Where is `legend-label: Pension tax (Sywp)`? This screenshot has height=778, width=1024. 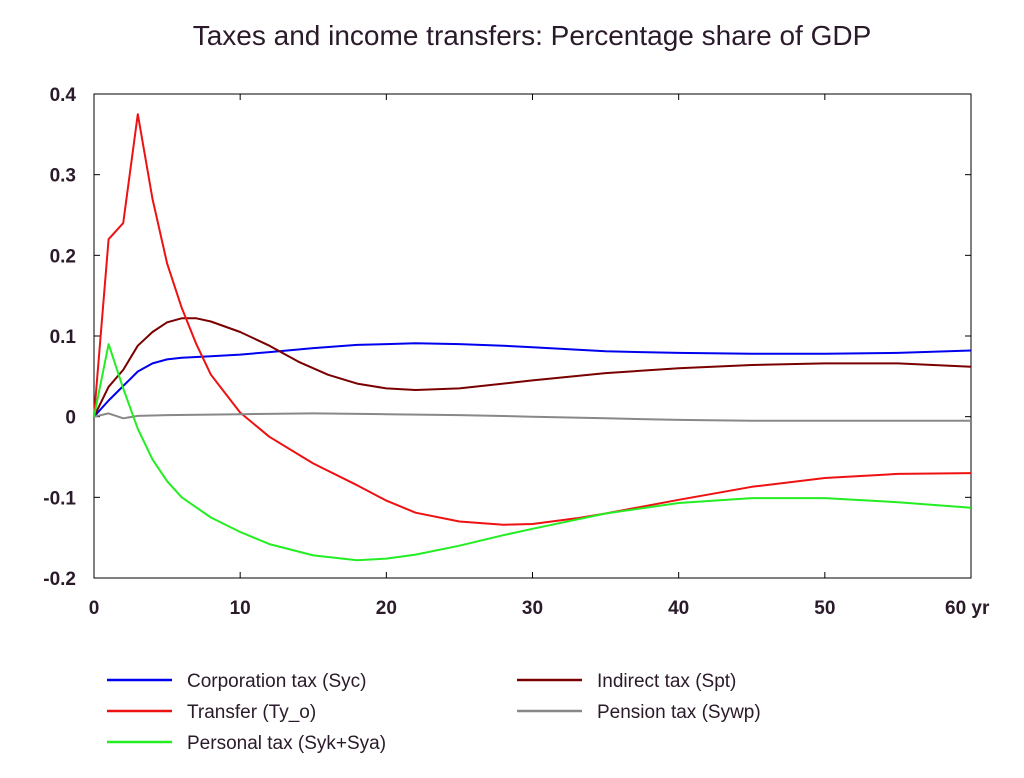
legend-label: Pension tax (Sywp) is located at coordinates (679, 712).